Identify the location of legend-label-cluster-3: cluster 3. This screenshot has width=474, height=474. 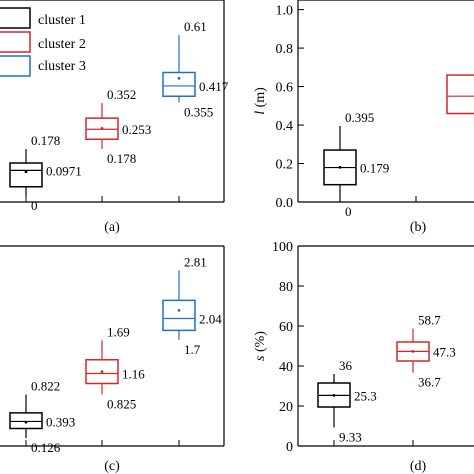
(62, 66).